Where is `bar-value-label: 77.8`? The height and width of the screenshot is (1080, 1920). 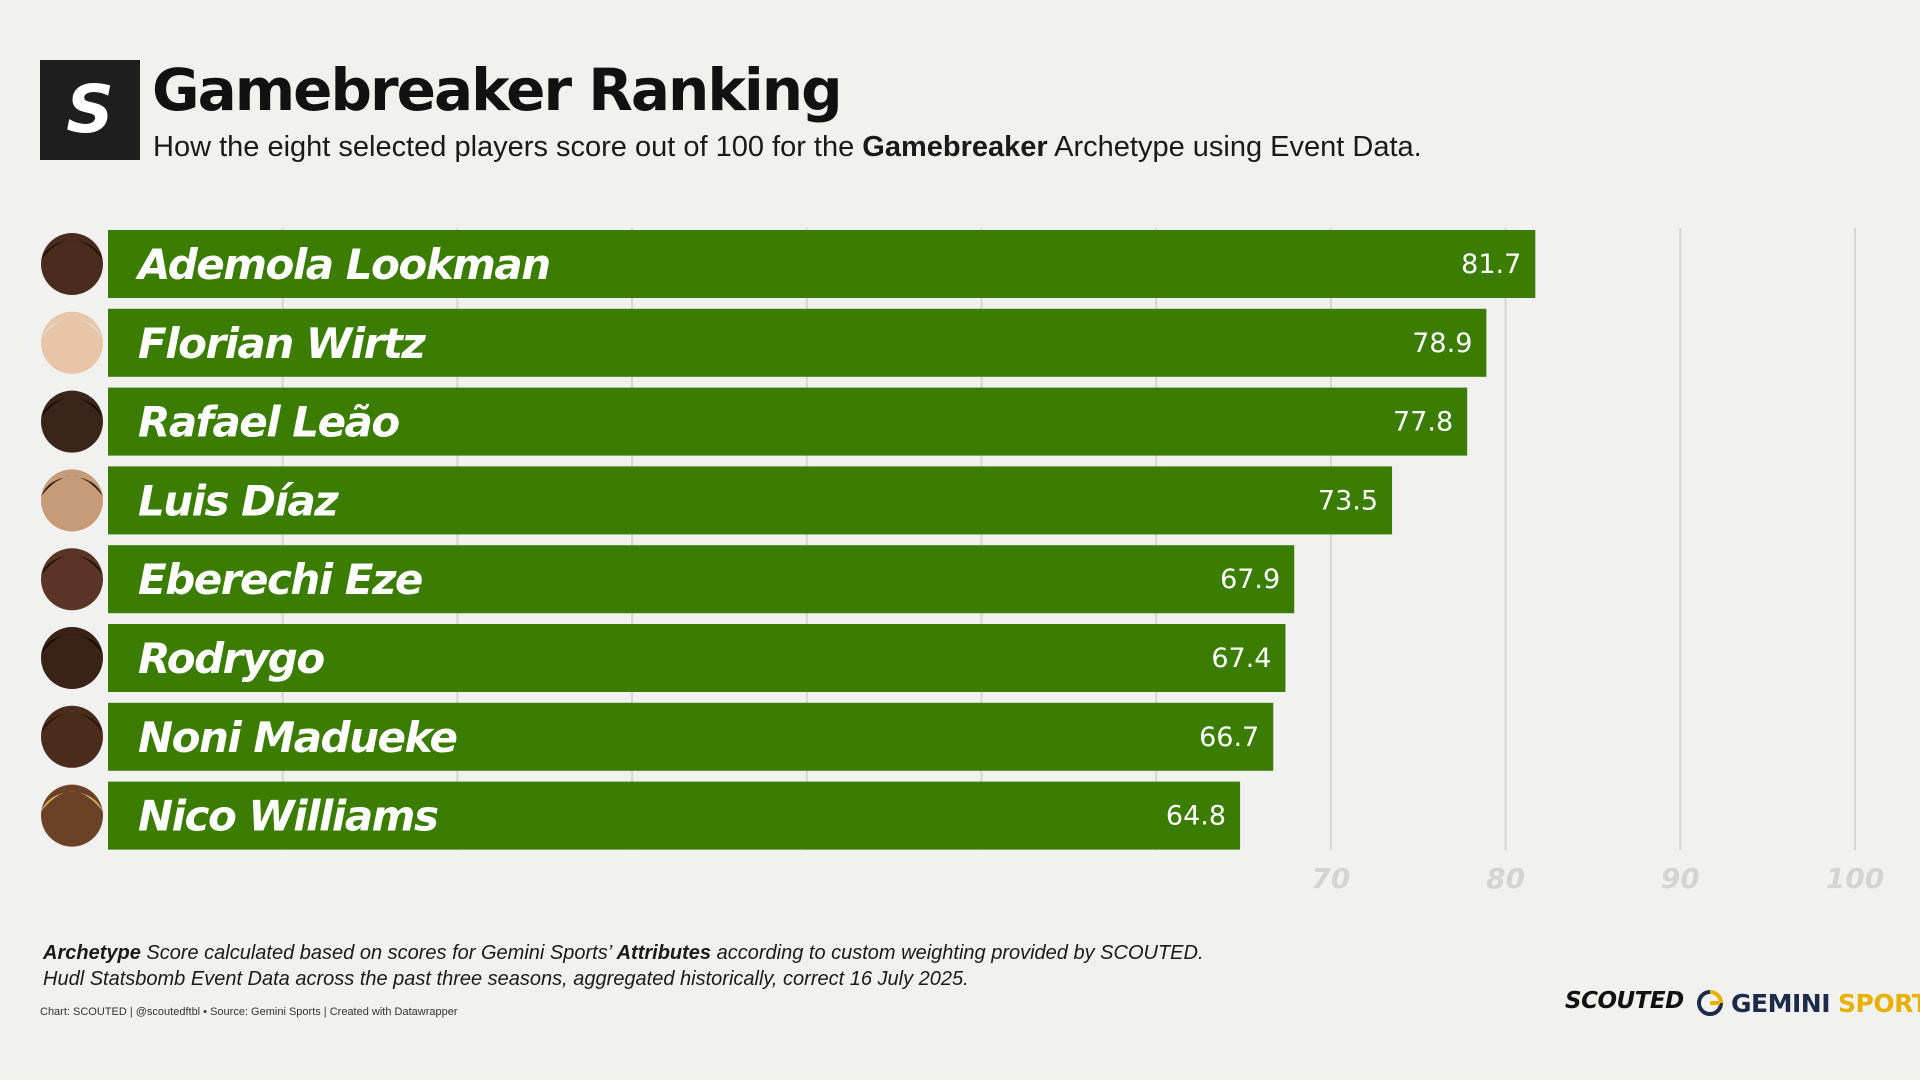 bar-value-label: 77.8 is located at coordinates (1423, 422).